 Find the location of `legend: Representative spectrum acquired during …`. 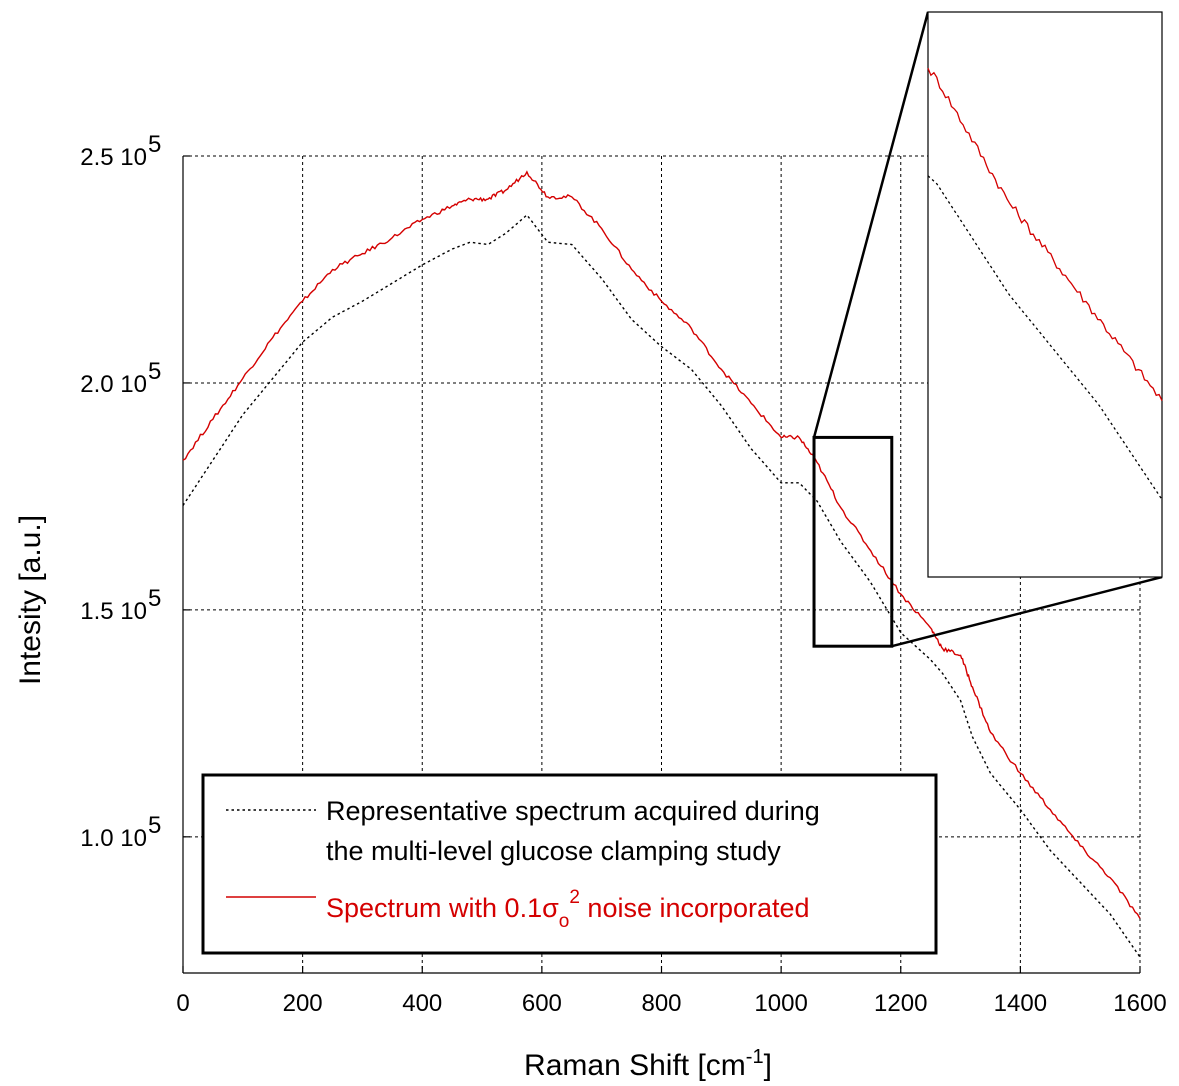

legend: Representative spectrum acquired during … is located at coordinates (569, 864).